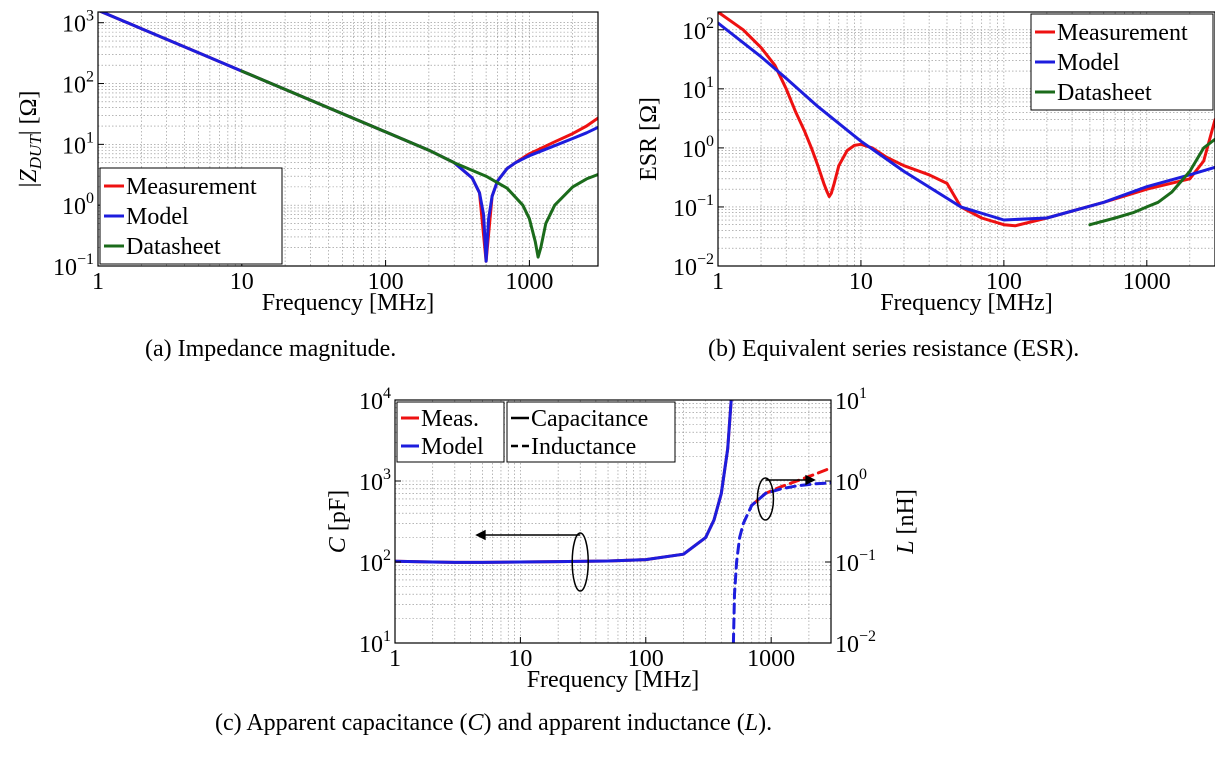 This screenshot has height=758, width=1215. I want to click on y-tick-label-b: 10⁻¹, so click(693, 207).